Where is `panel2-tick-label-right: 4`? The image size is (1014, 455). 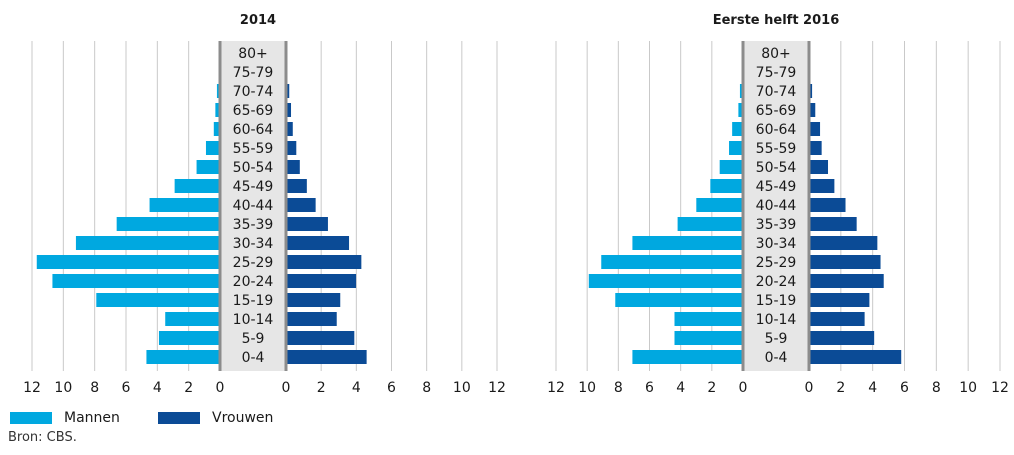 panel2-tick-label-right: 4 is located at coordinates (872, 388).